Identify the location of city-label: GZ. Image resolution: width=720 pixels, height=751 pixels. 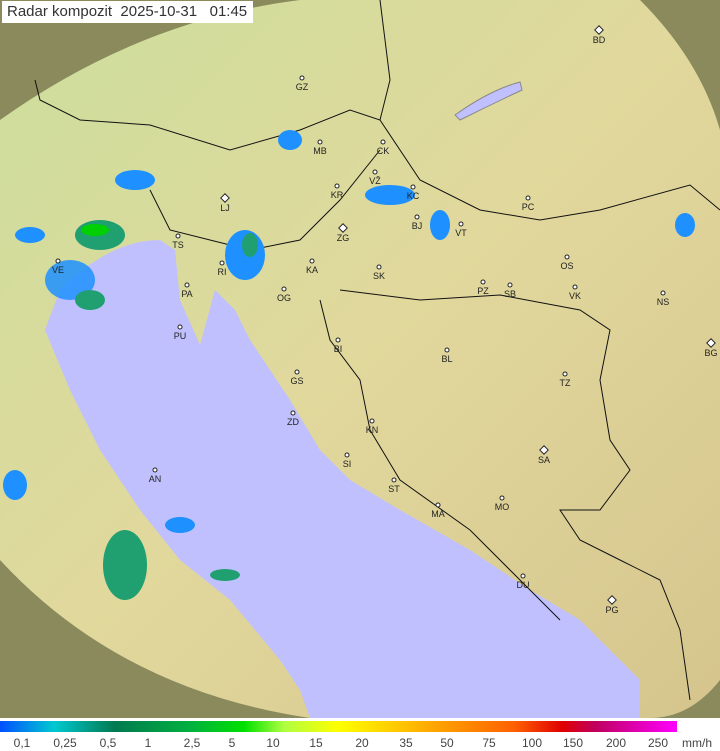
(302, 87).